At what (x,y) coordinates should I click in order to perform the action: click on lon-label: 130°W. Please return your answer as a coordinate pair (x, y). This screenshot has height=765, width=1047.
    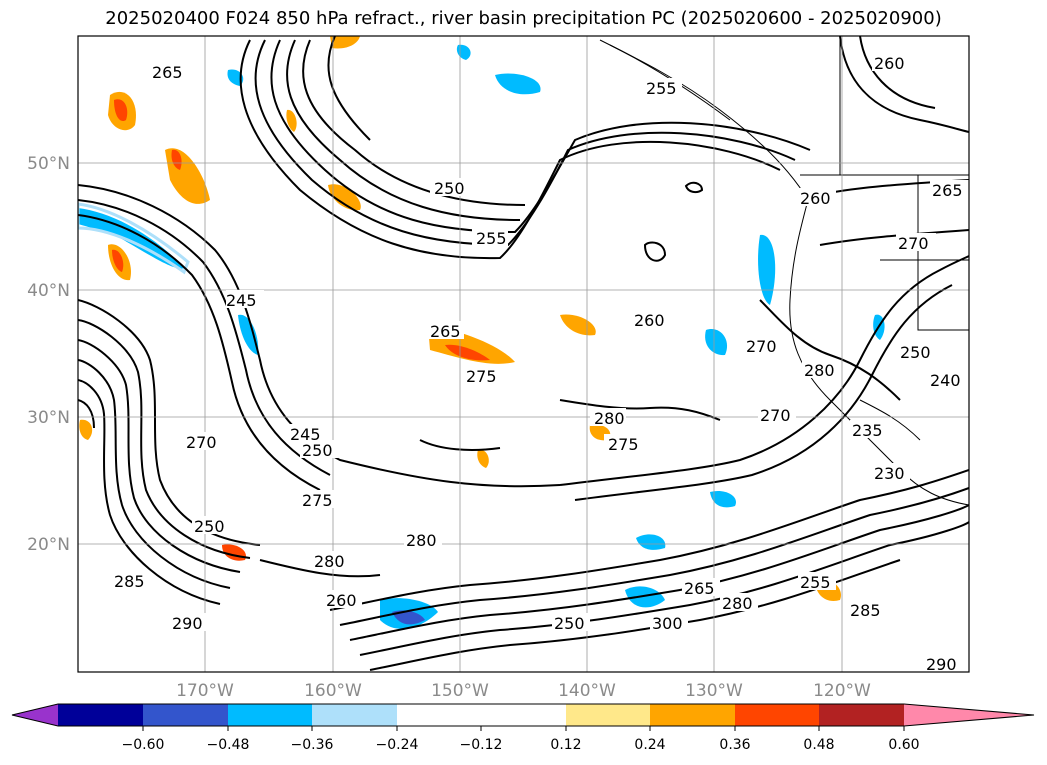
    Looking at the image, I should click on (714, 691).